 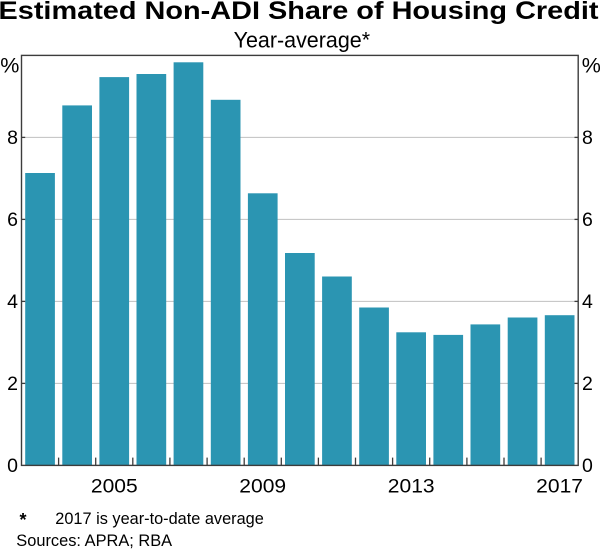 I want to click on svg-text: 2017 is year-to-date average, so click(x=159, y=518).